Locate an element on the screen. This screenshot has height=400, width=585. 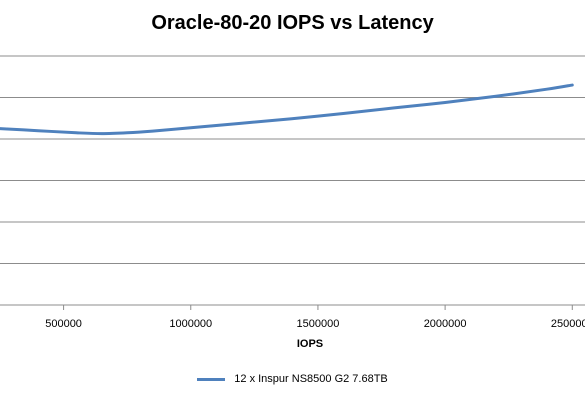
x-tick-label: 500000 is located at coordinates (63, 324).